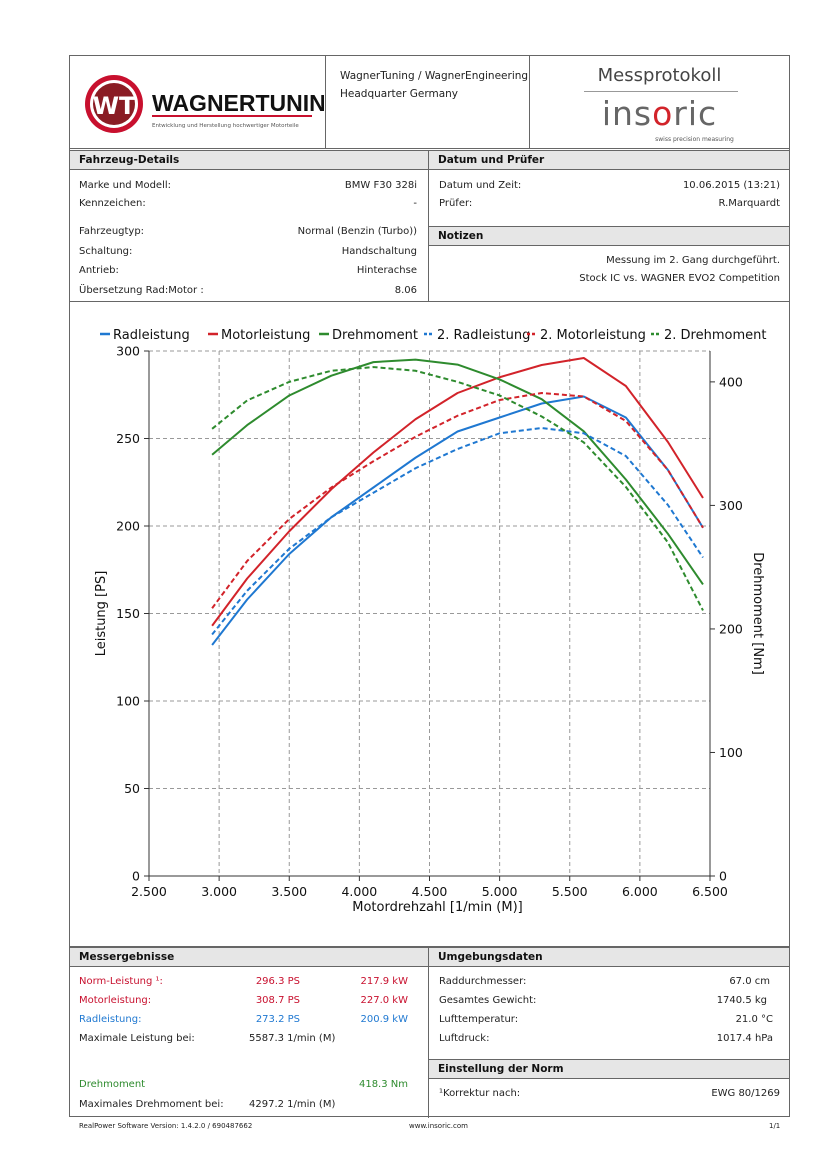  Describe the element at coordinates (593, 335) in the screenshot. I see `legend-label: 2. Motorleistung` at that location.